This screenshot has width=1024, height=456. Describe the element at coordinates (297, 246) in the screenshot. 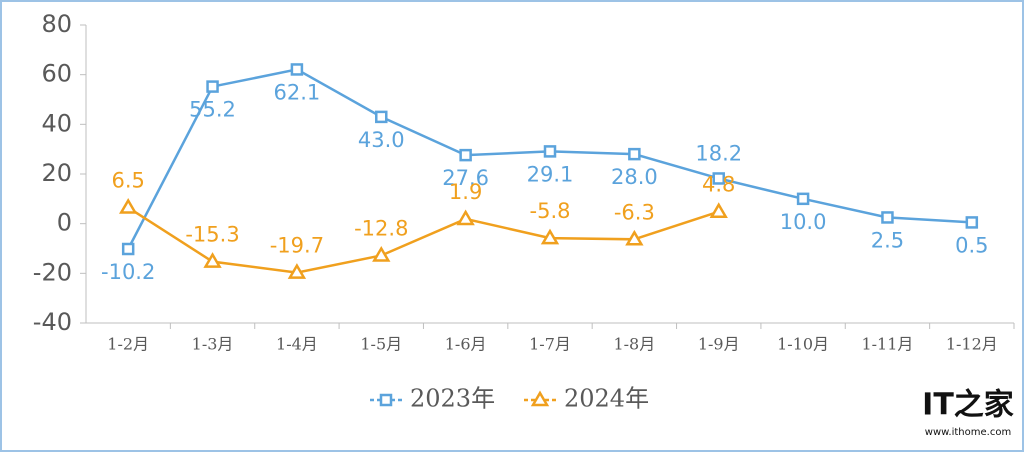

I see `data-label: -19.7` at that location.